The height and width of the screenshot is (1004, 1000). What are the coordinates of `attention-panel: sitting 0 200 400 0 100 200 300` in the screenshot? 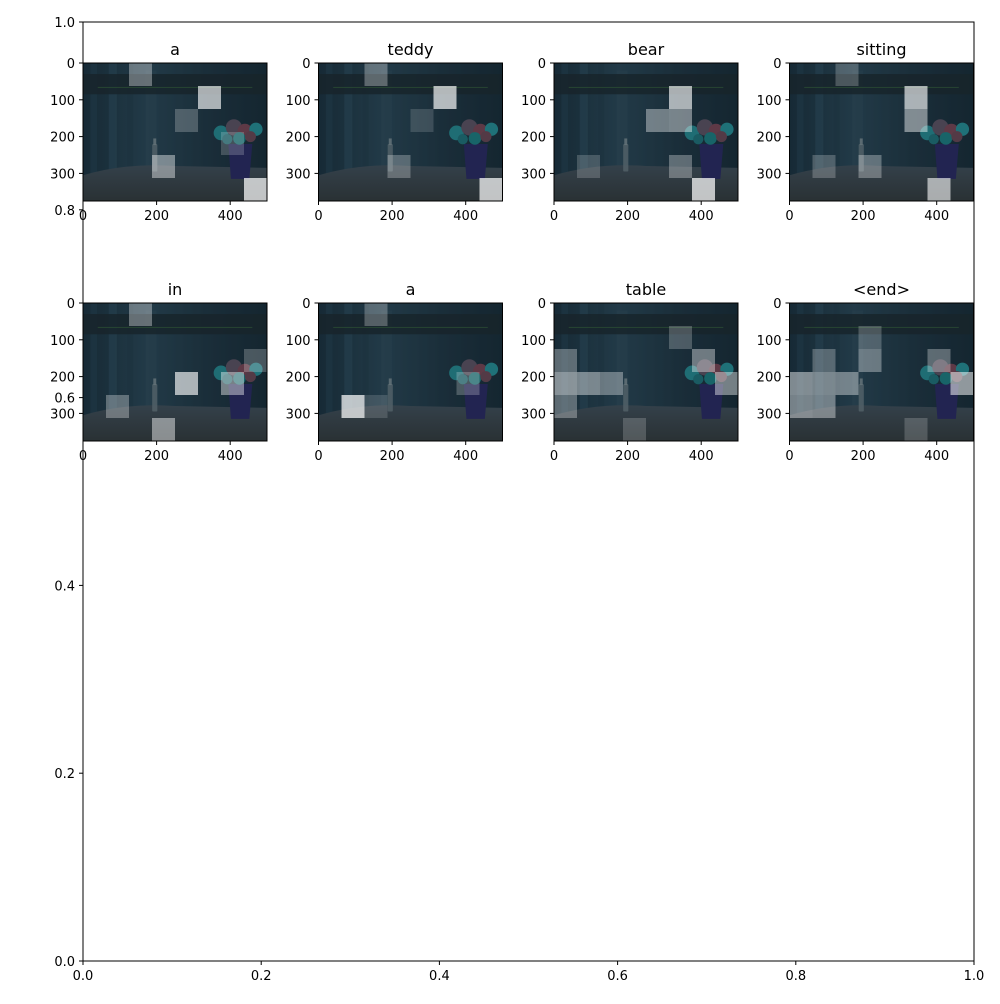 It's located at (865, 132).